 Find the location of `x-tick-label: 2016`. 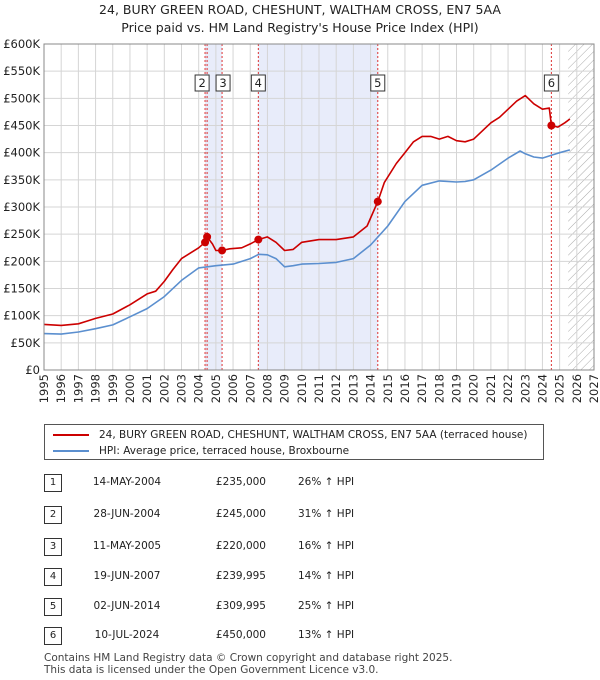

x-tick-label: 2016 is located at coordinates (405, 388).